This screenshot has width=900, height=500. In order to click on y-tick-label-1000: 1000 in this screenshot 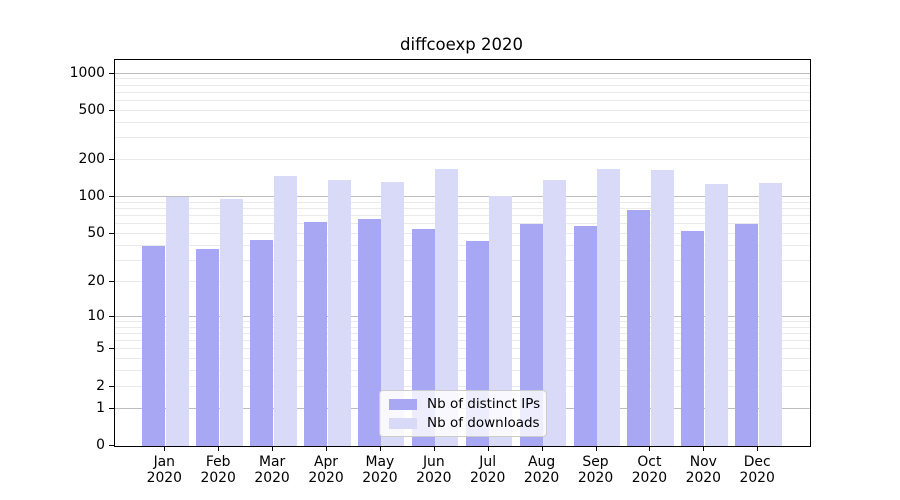, I will do `click(87, 72)`.